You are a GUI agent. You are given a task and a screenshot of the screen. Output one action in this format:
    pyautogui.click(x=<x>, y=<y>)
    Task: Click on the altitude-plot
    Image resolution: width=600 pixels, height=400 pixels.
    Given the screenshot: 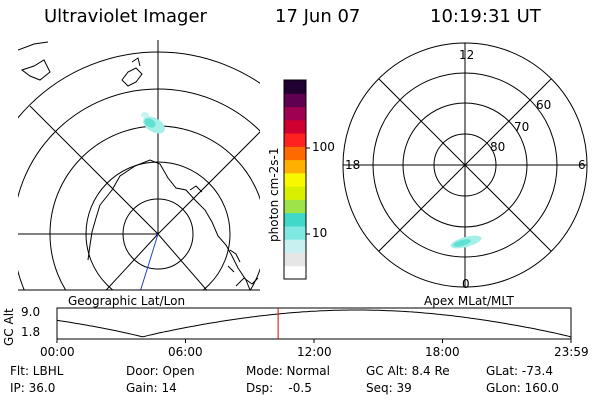 What is the action you would take?
    pyautogui.click(x=314, y=325)
    